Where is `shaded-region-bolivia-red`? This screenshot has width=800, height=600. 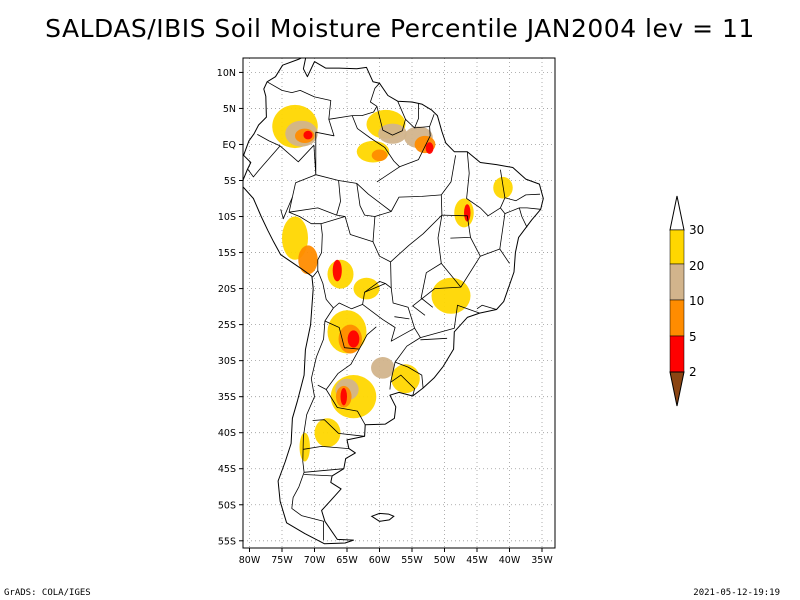 shaded-region-bolivia-red is located at coordinates (337, 270).